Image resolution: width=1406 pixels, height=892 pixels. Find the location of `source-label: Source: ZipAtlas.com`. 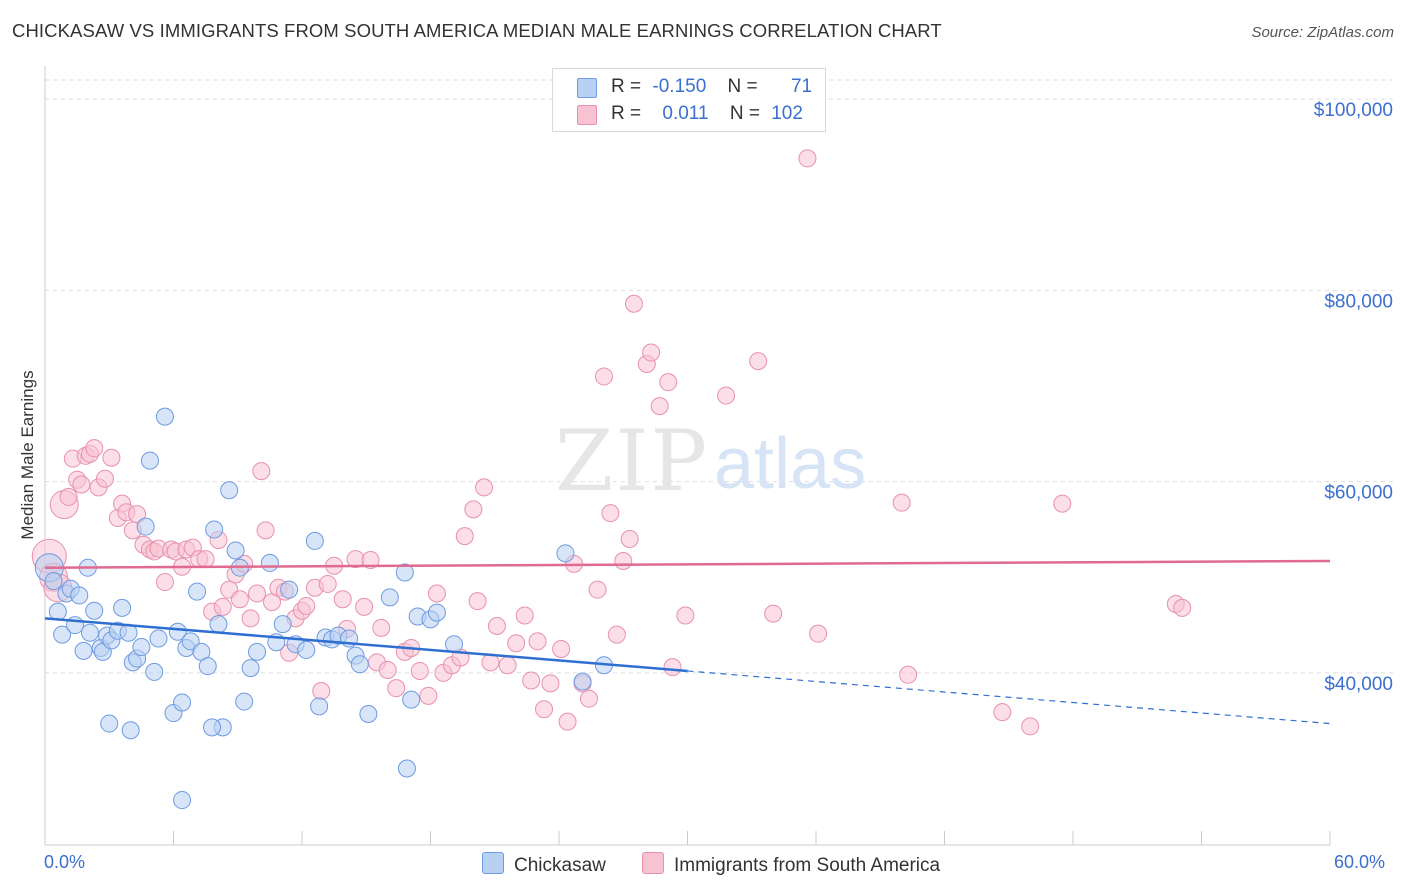

source-label: Source: ZipAtlas.com is located at coordinates (1322, 32).